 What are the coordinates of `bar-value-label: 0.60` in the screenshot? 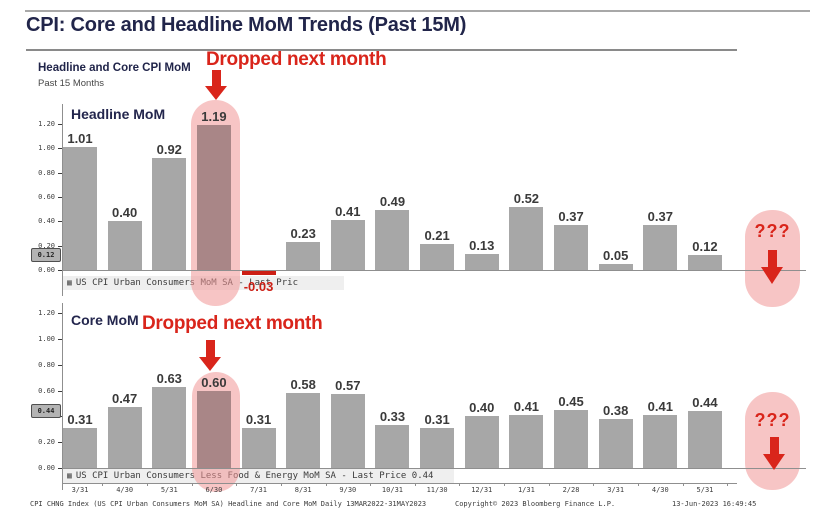 It's located at (214, 382).